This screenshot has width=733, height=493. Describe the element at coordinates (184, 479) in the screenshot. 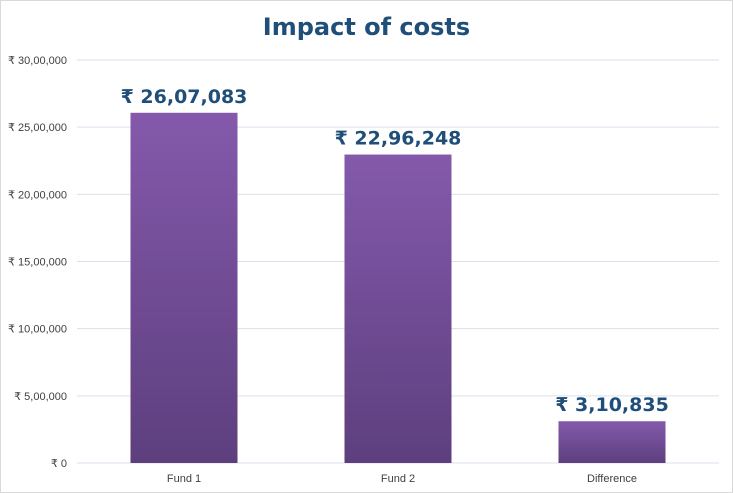

I see `x-tick-label: Fund 1` at that location.